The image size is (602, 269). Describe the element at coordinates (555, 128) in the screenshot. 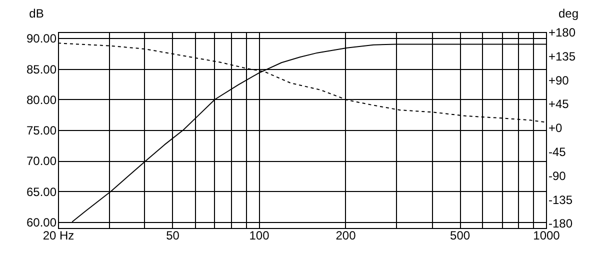

I see `y2-tick-label: +0` at that location.